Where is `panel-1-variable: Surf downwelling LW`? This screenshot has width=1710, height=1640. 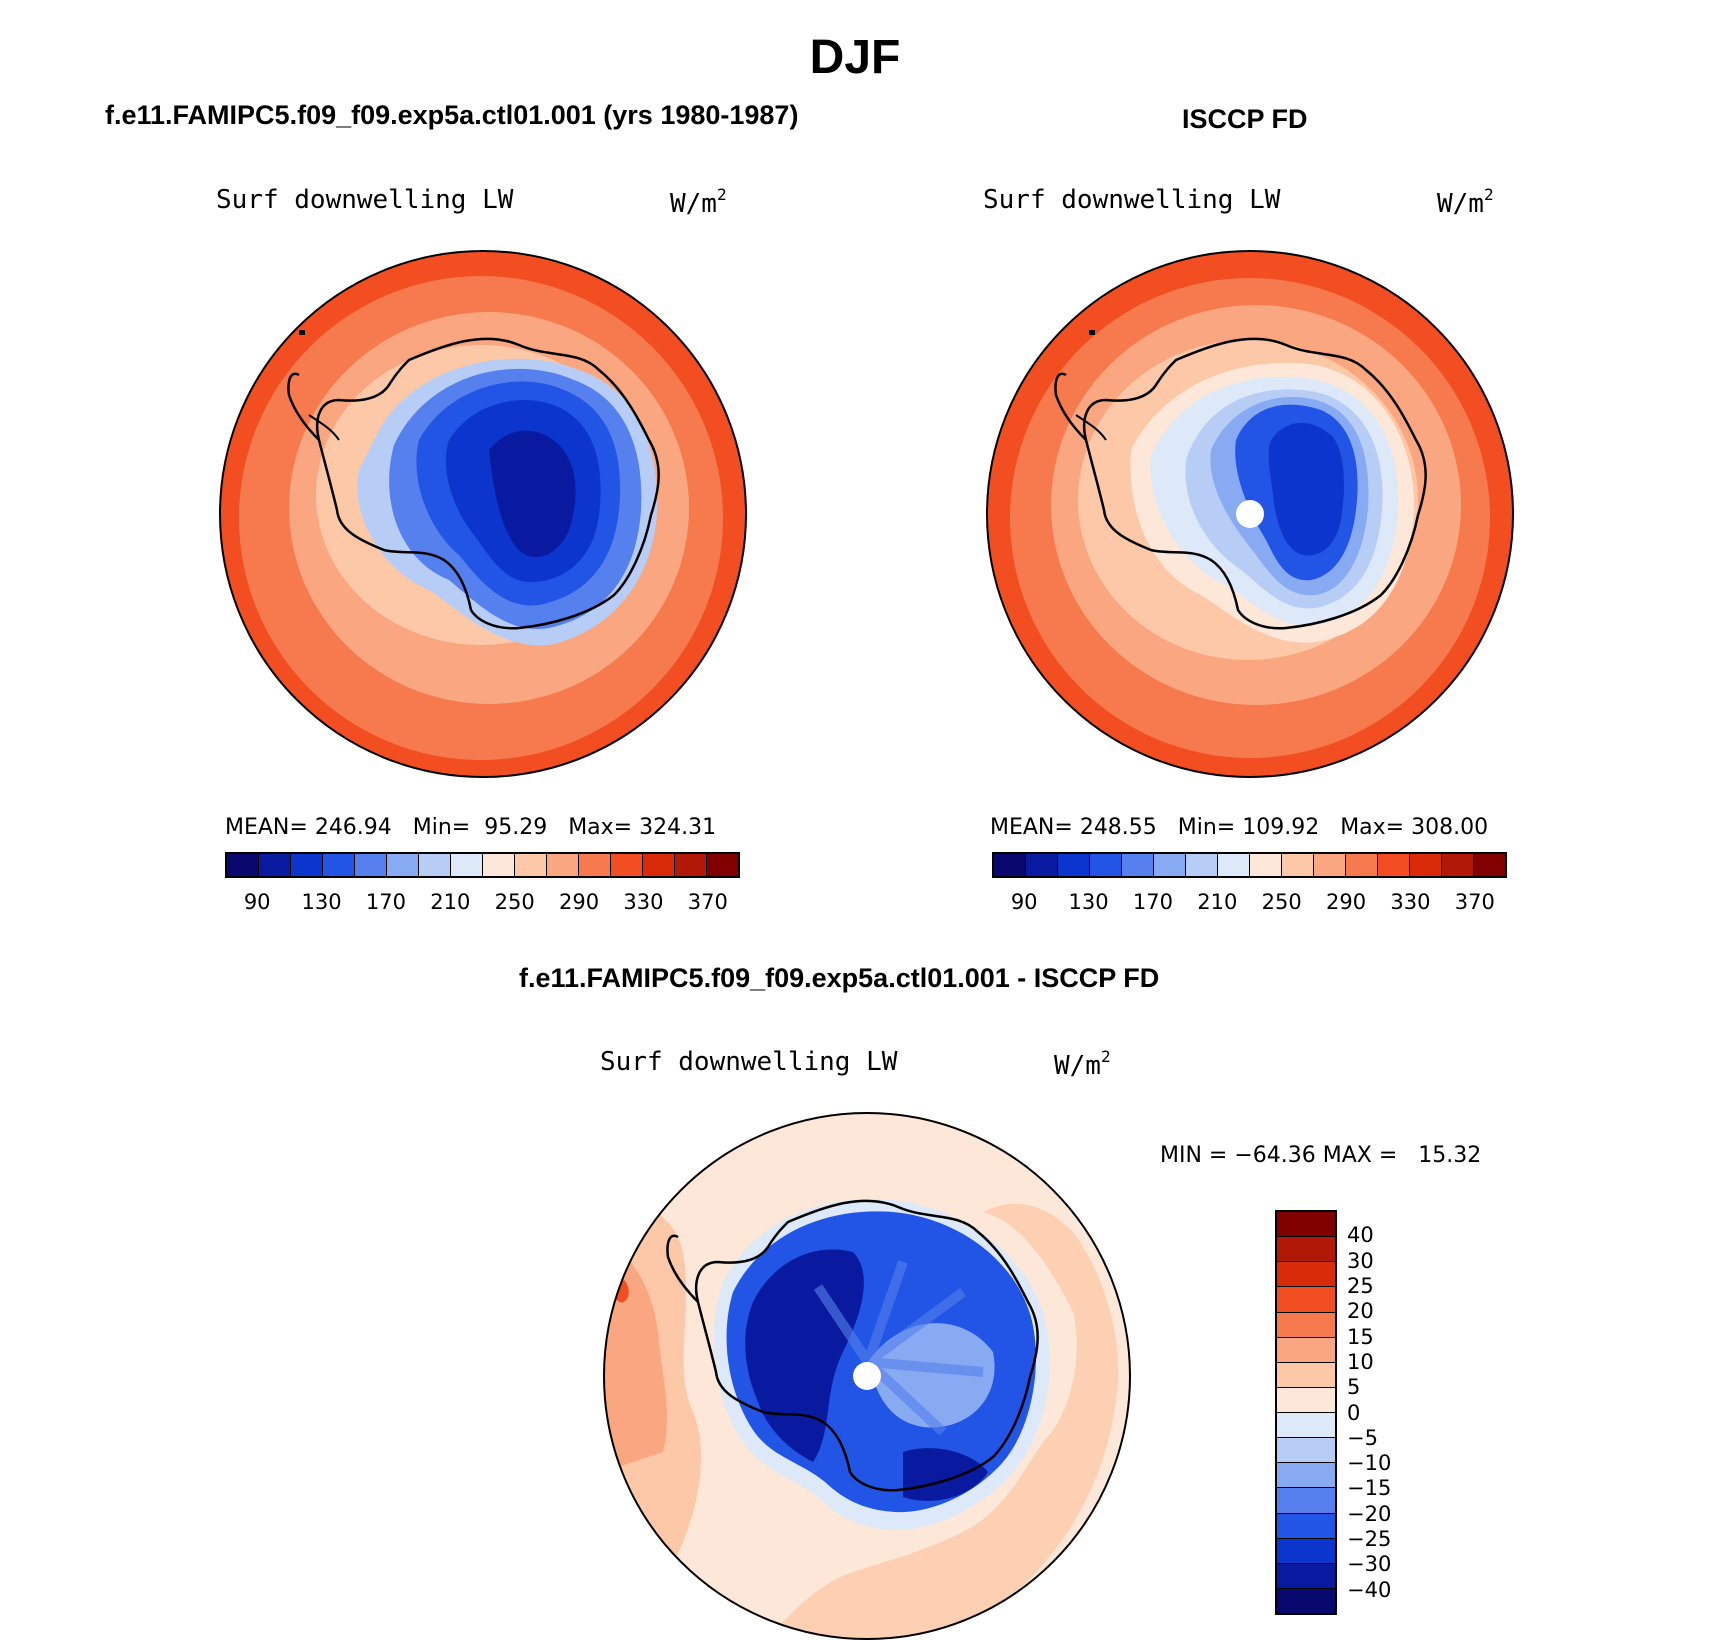 panel-1-variable: Surf downwelling LW is located at coordinates (365, 200).